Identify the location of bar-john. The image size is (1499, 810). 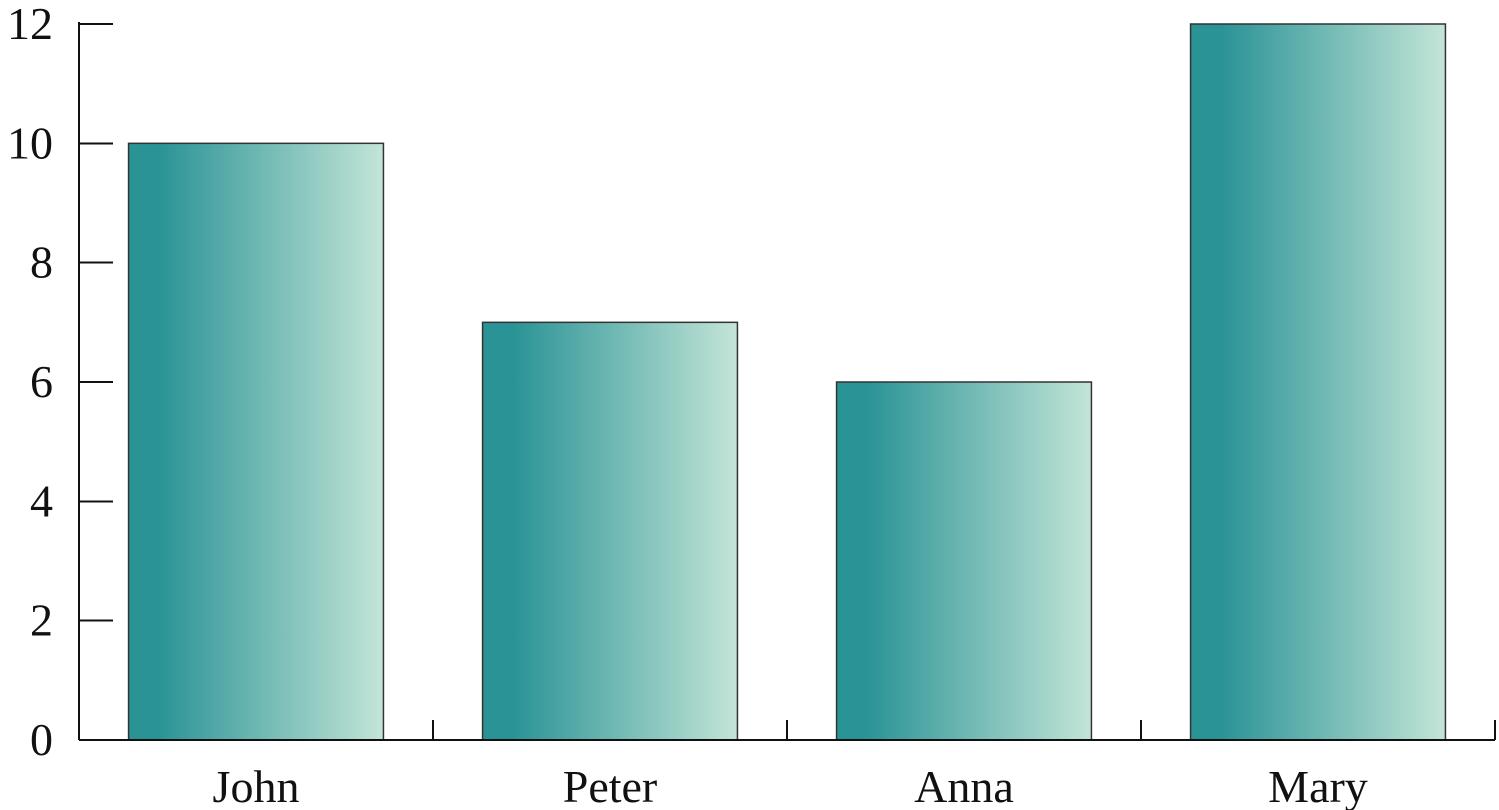
(256, 441).